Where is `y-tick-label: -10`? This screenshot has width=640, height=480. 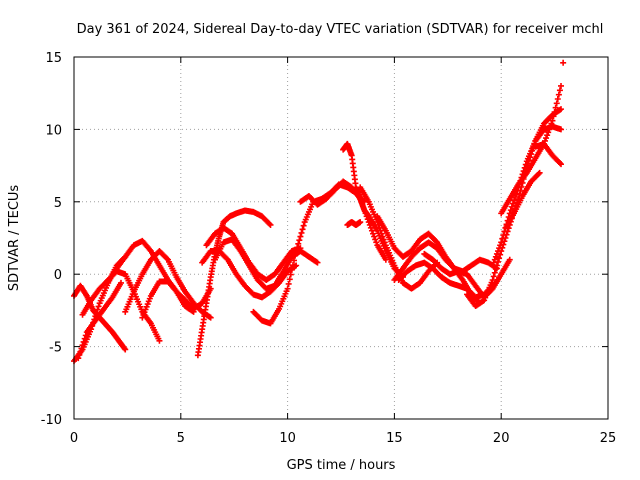
y-tick-label: -10 is located at coordinates (51, 420).